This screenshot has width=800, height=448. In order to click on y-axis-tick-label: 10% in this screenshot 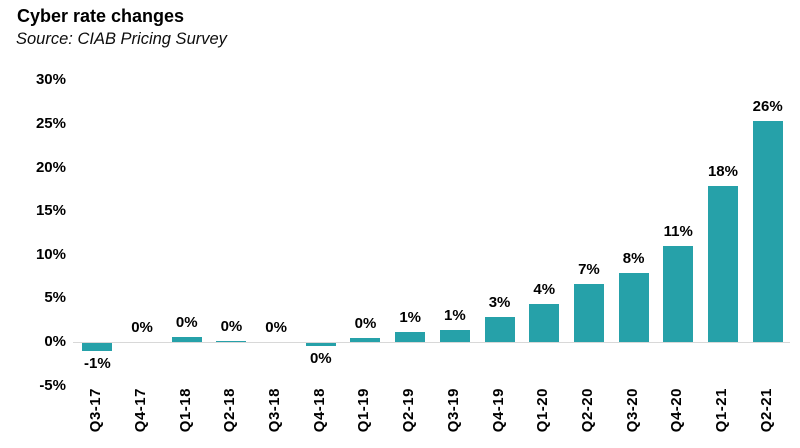, I will do `click(50, 254)`.